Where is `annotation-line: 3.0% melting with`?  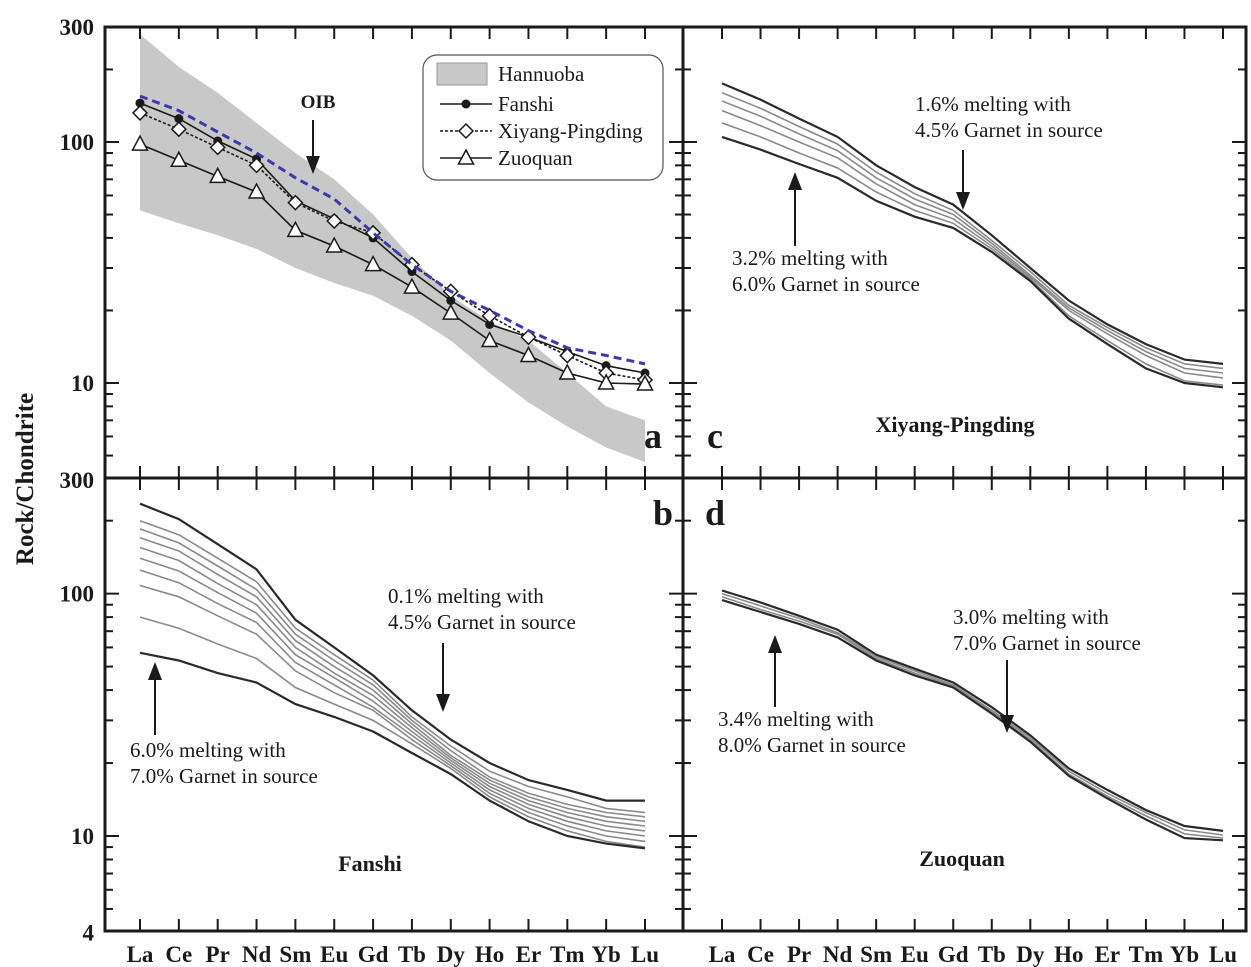 annotation-line: 3.0% melting with is located at coordinates (1031, 617).